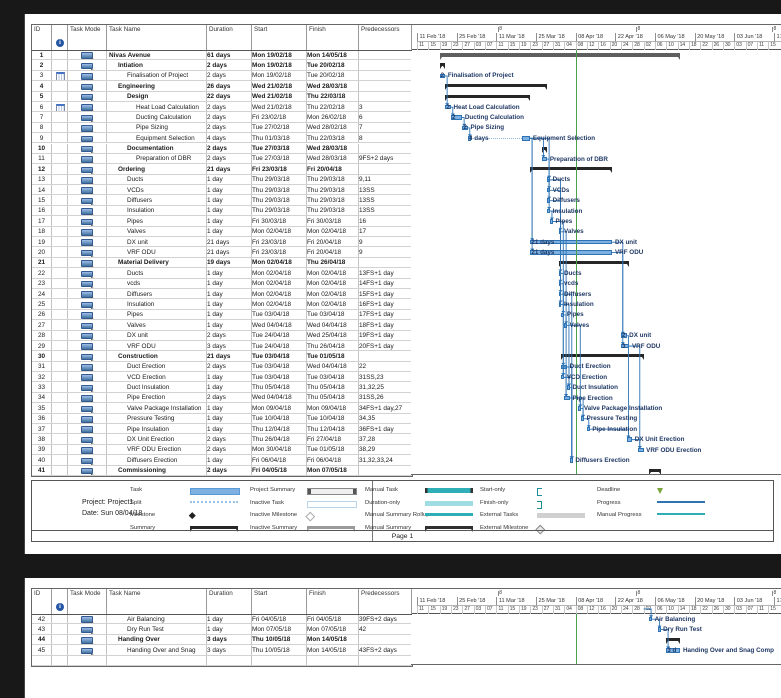 The image size is (781, 698). What do you see at coordinates (333, 619) in the screenshot?
I see `cell-finish: Fri 04/05/18` at bounding box center [333, 619].